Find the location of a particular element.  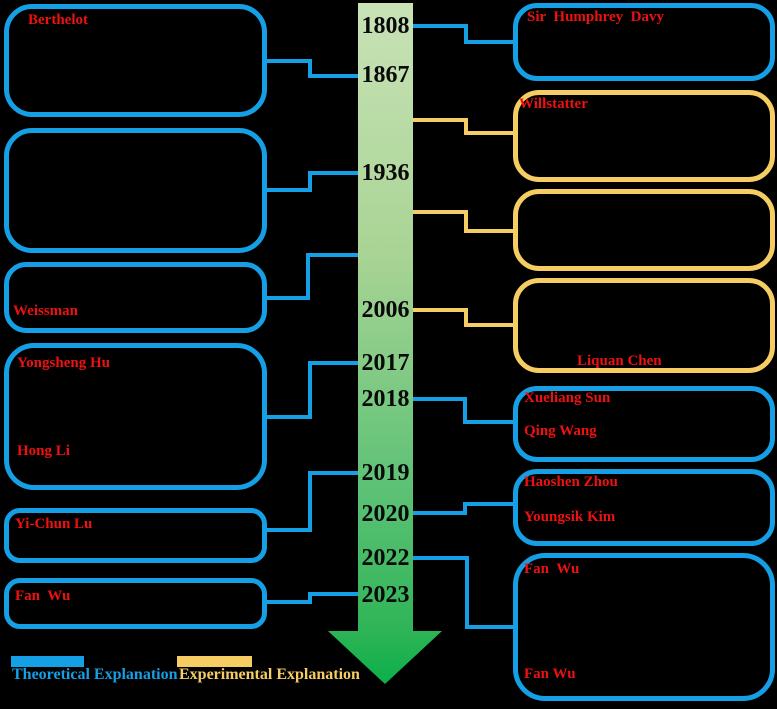

person-name-yi-chun-lu: Yi-Chun Lu is located at coordinates (54, 524).